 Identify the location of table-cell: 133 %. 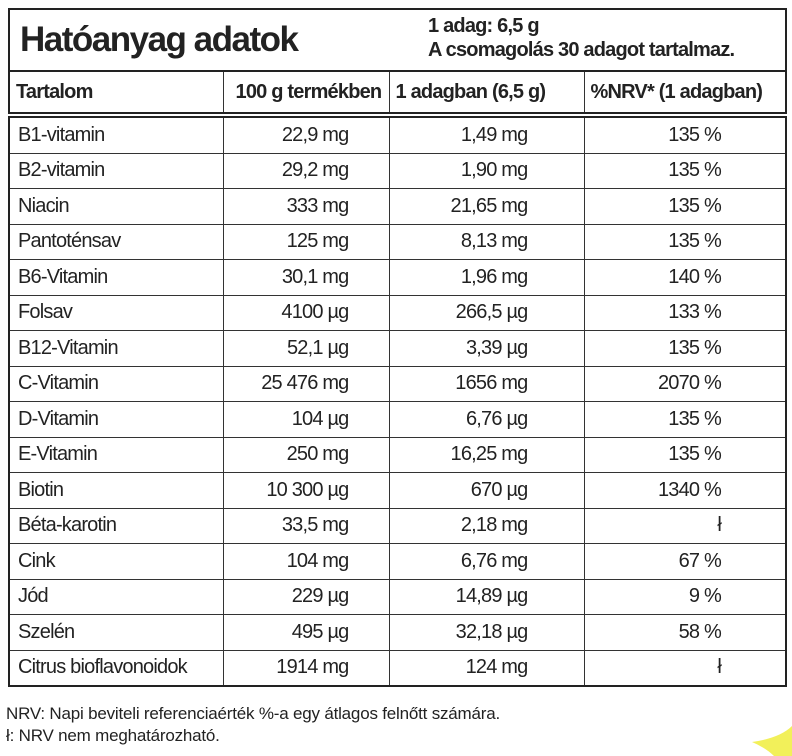
(685, 312).